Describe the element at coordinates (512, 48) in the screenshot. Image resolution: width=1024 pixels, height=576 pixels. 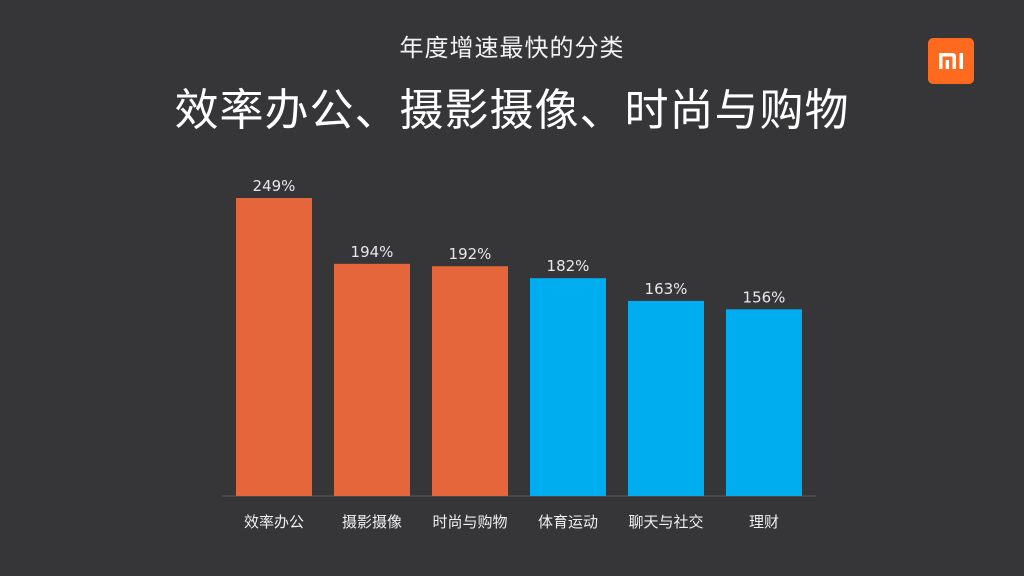
I see `chart-subtitle: 年度增速最快的分类` at that location.